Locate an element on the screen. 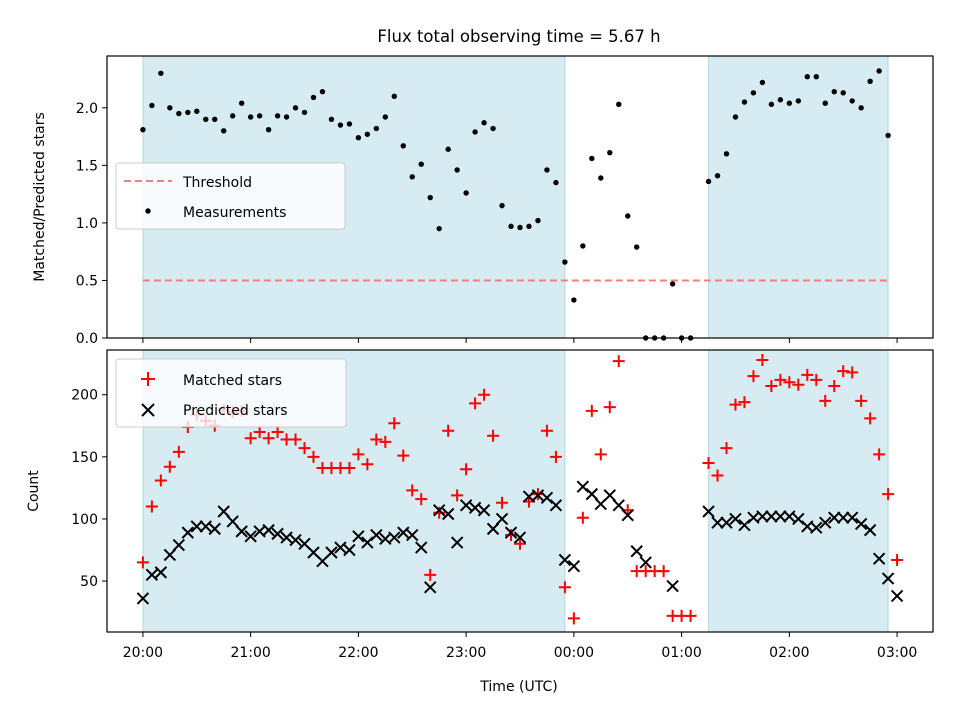 Image resolution: width=960 pixels, height=720 pixels. x-tick-label: 01:00 is located at coordinates (681, 653).